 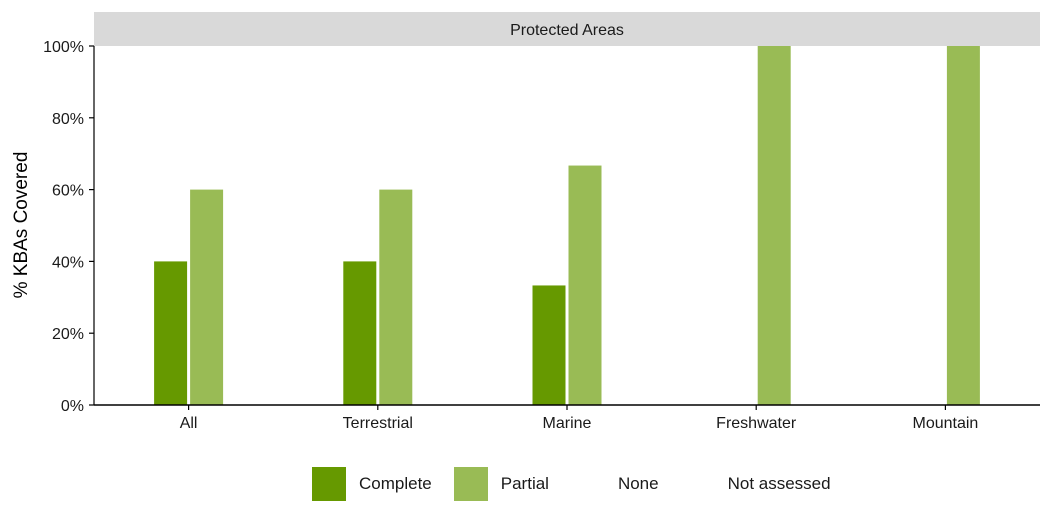 What do you see at coordinates (396, 297) in the screenshot?
I see `bar-partial-terrestrial` at bounding box center [396, 297].